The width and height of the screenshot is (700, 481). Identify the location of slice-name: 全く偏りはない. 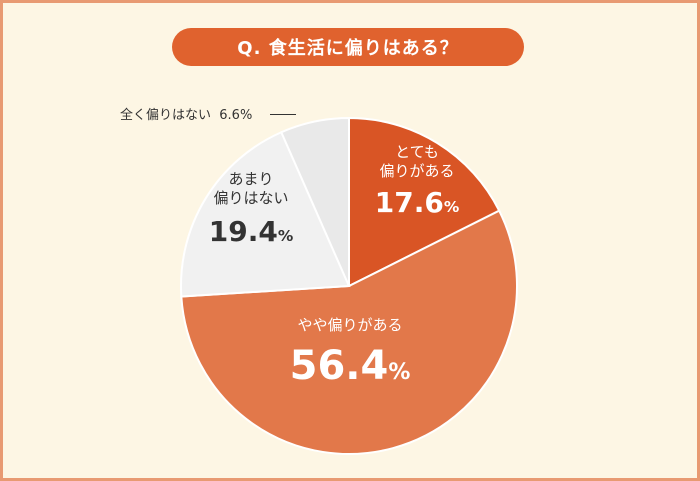
(166, 115).